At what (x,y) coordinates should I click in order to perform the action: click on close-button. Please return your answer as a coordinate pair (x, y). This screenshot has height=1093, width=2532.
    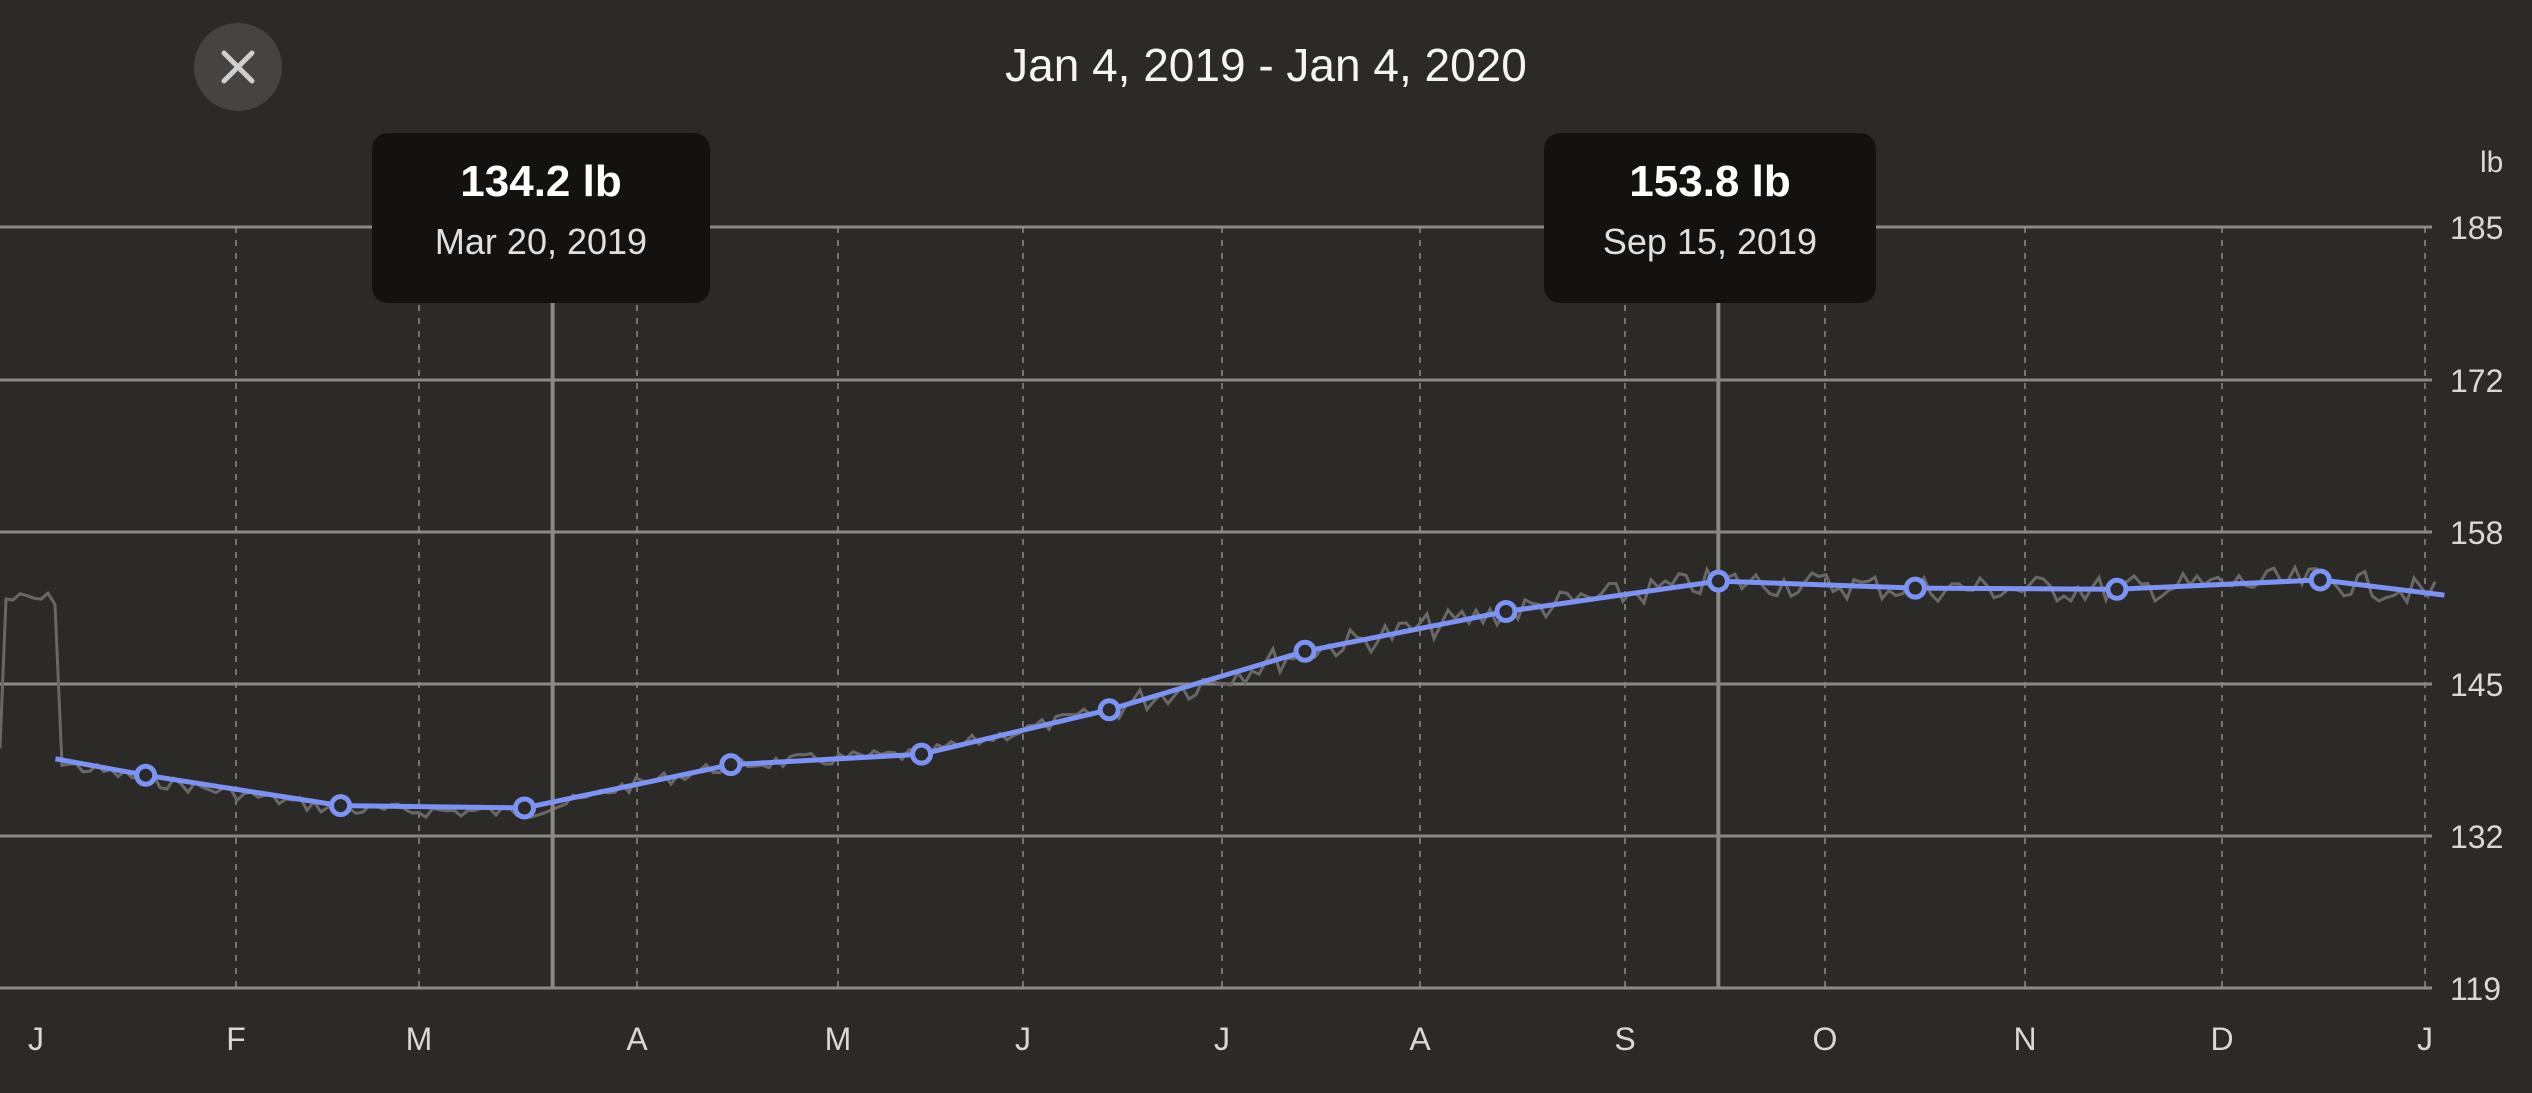
    Looking at the image, I should click on (238, 67).